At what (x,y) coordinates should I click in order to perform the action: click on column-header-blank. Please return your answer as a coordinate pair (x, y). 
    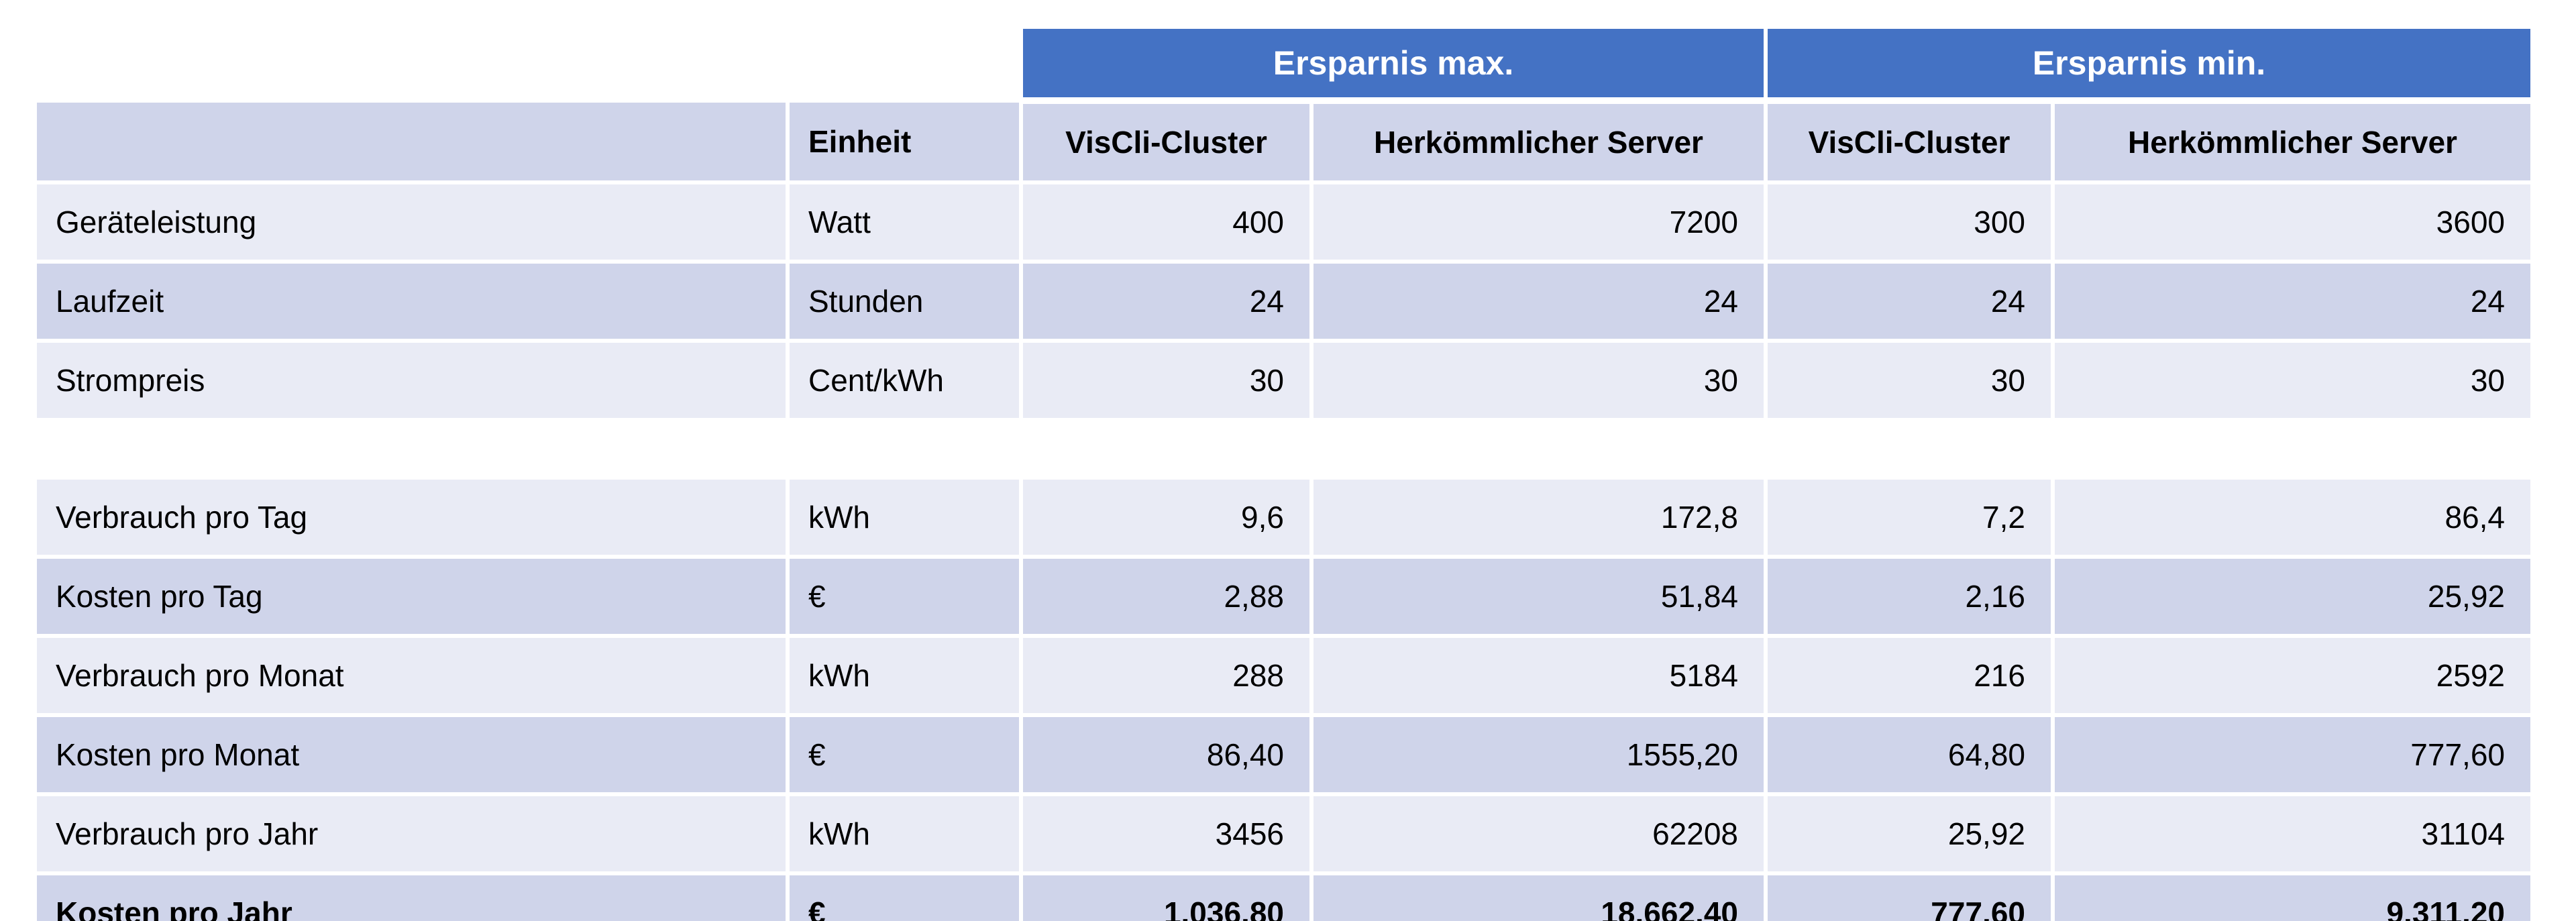
    Looking at the image, I should click on (411, 141).